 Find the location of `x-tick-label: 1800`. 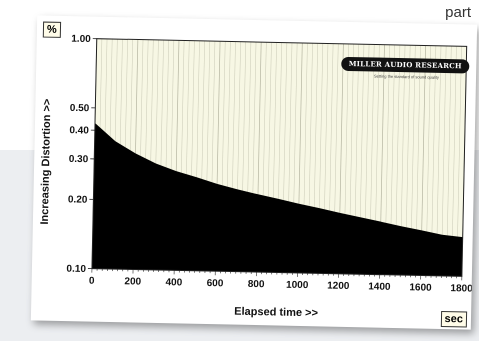

x-tick-label: 1800 is located at coordinates (461, 288).